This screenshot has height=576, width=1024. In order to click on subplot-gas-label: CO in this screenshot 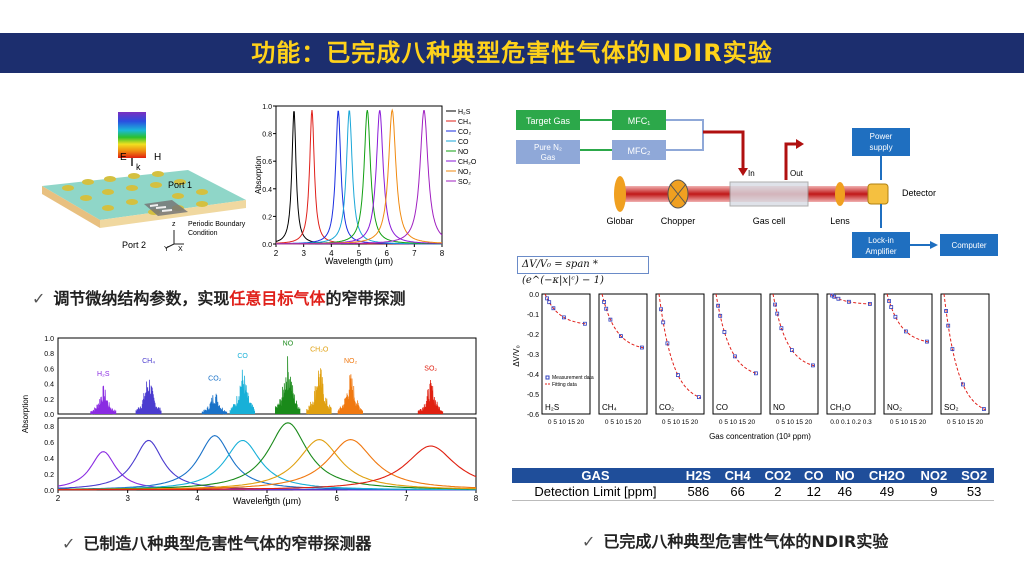, I will do `click(722, 407)`.